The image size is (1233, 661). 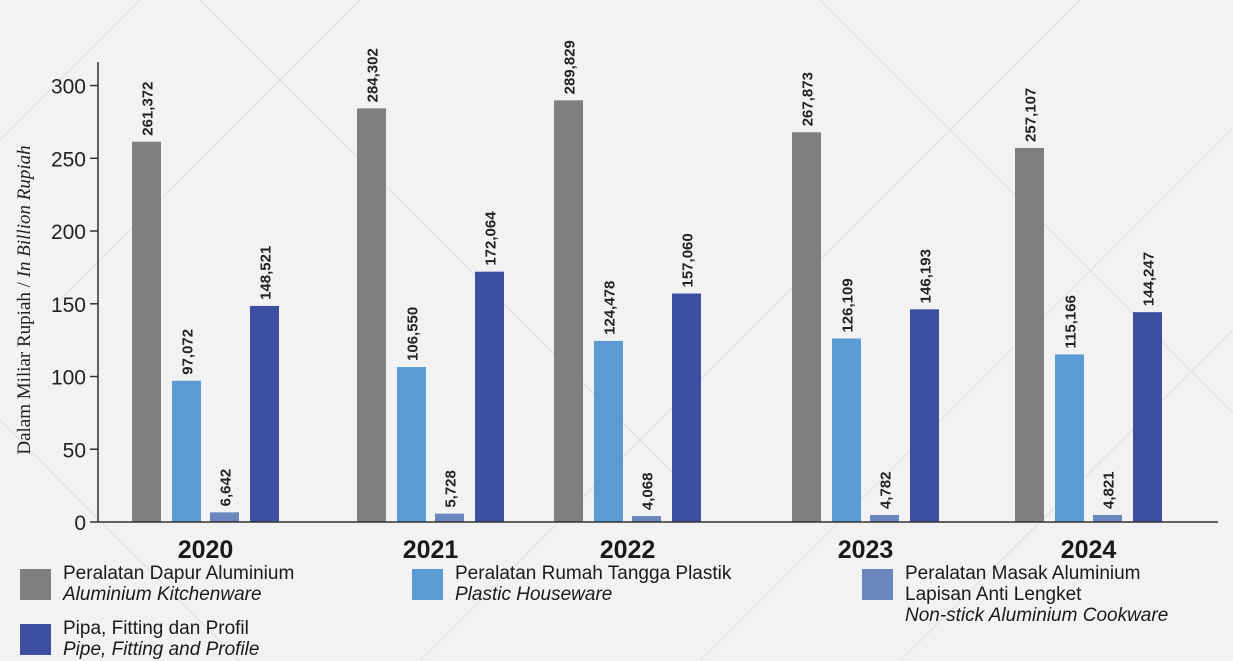 What do you see at coordinates (431, 550) in the screenshot?
I see `x-tick-label: 2021` at bounding box center [431, 550].